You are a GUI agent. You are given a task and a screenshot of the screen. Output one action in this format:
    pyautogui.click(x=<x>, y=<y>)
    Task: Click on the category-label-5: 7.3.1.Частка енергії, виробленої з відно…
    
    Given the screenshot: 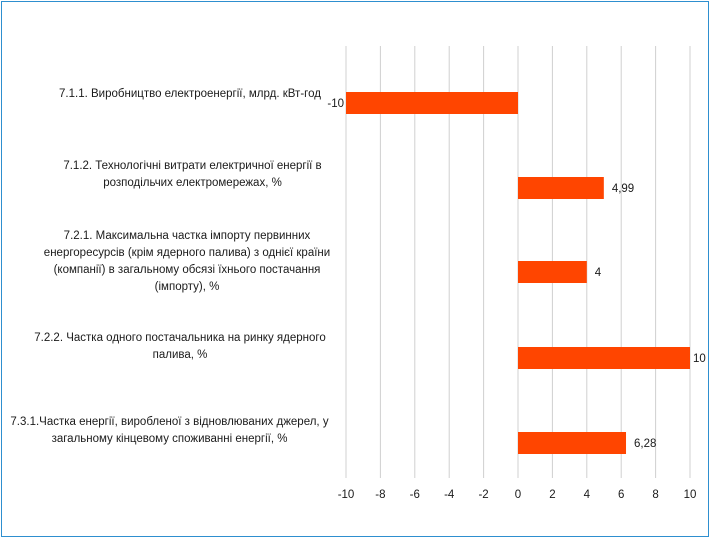 What is the action you would take?
    pyautogui.click(x=169, y=430)
    